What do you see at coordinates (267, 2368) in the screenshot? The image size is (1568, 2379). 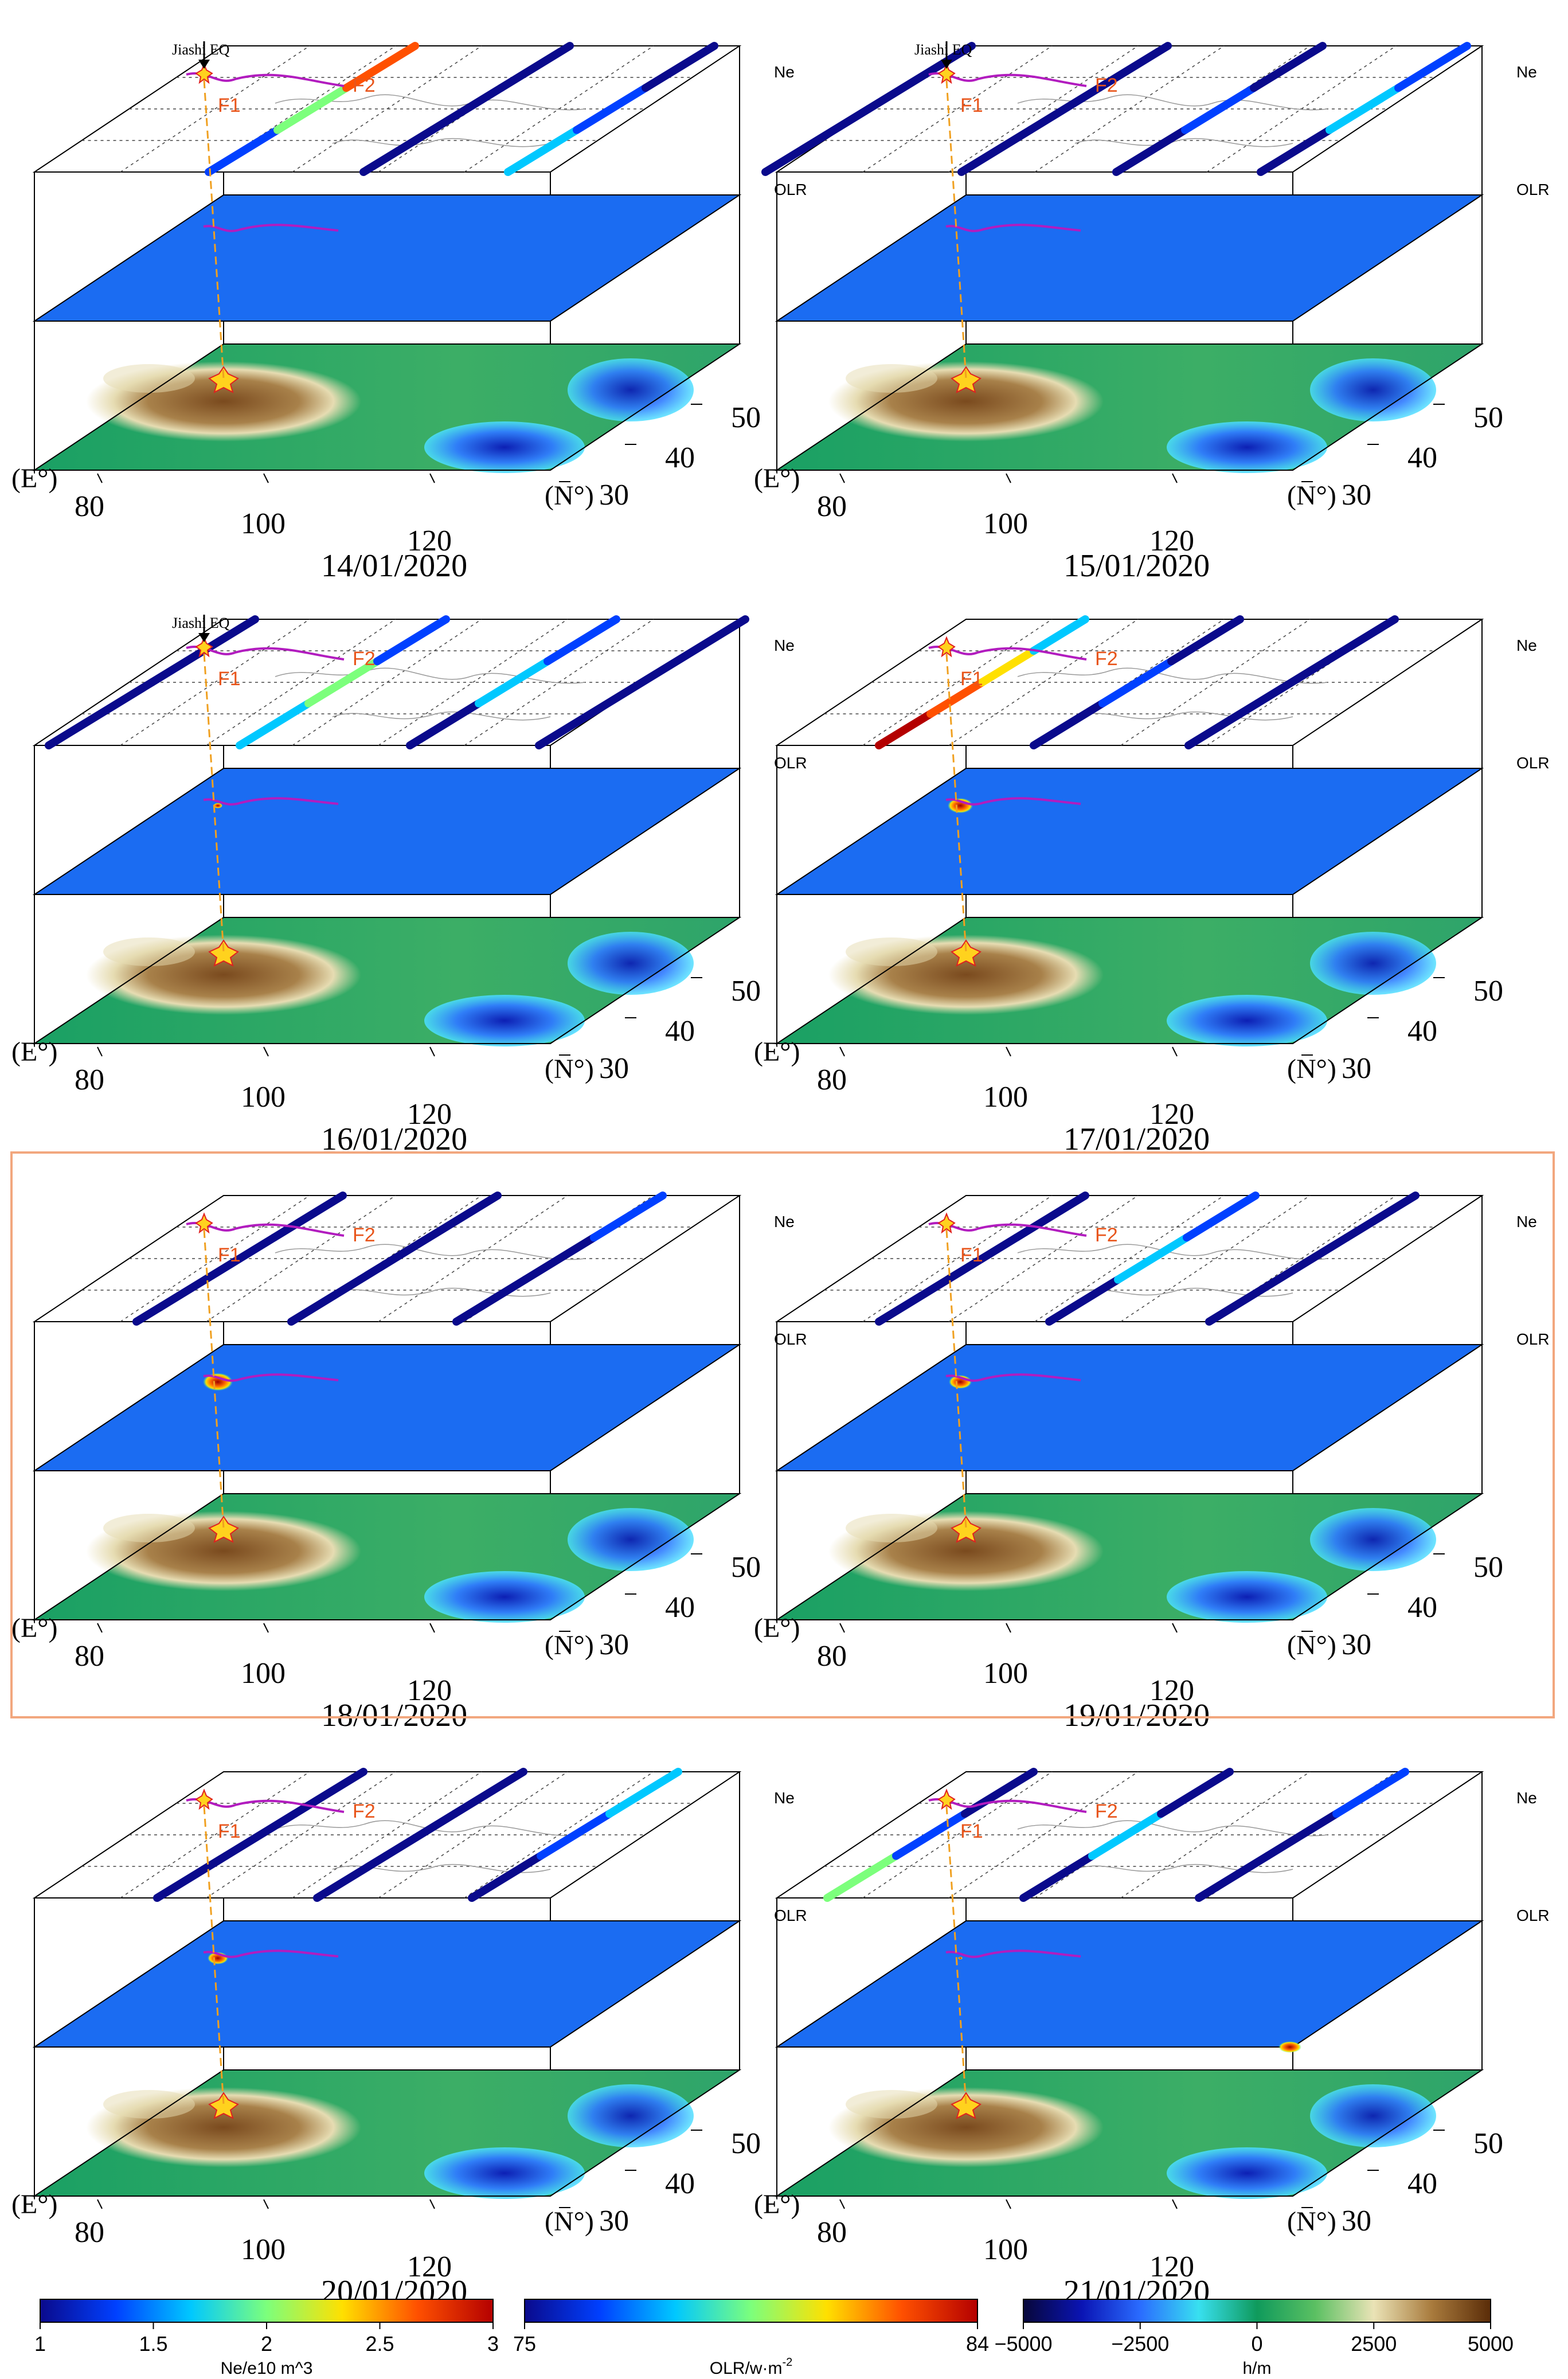 I see `colorbar-title: Ne/e10 m^3` at bounding box center [267, 2368].